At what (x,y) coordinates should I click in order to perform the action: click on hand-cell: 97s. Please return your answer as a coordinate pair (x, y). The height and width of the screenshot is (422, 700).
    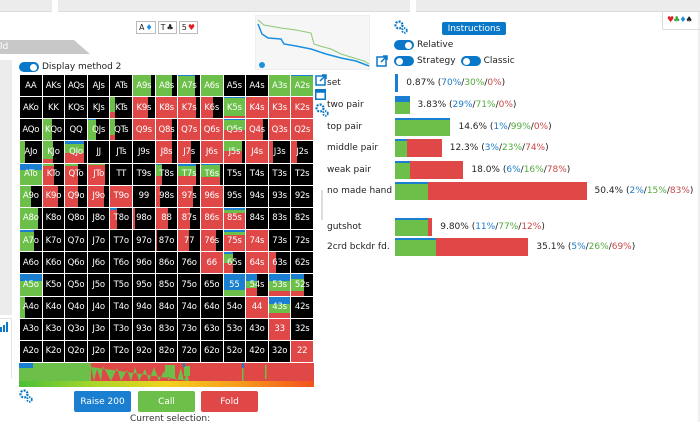
    Looking at the image, I should click on (189, 196).